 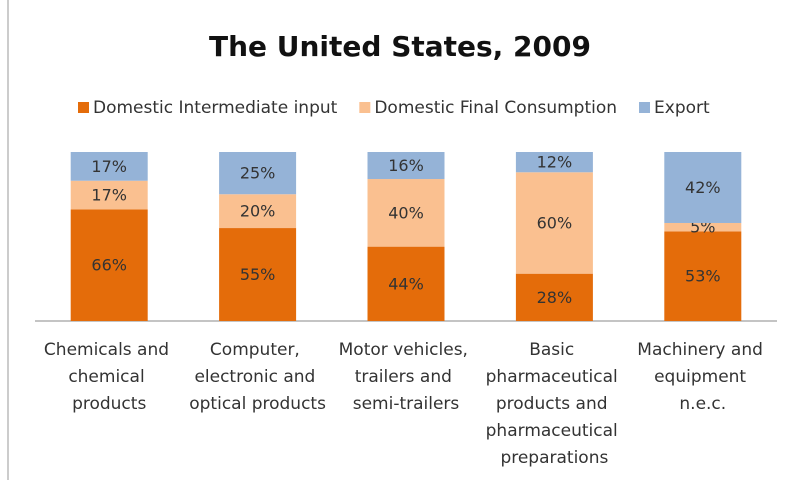 I want to click on data-label: 53%, so click(x=703, y=276).